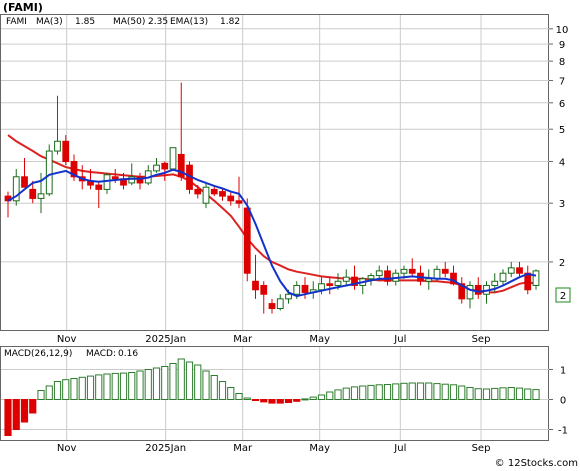 The width and height of the screenshot is (580, 471). What do you see at coordinates (49, 22) in the screenshot?
I see `legend-ma3-label: MA(3)` at bounding box center [49, 22].